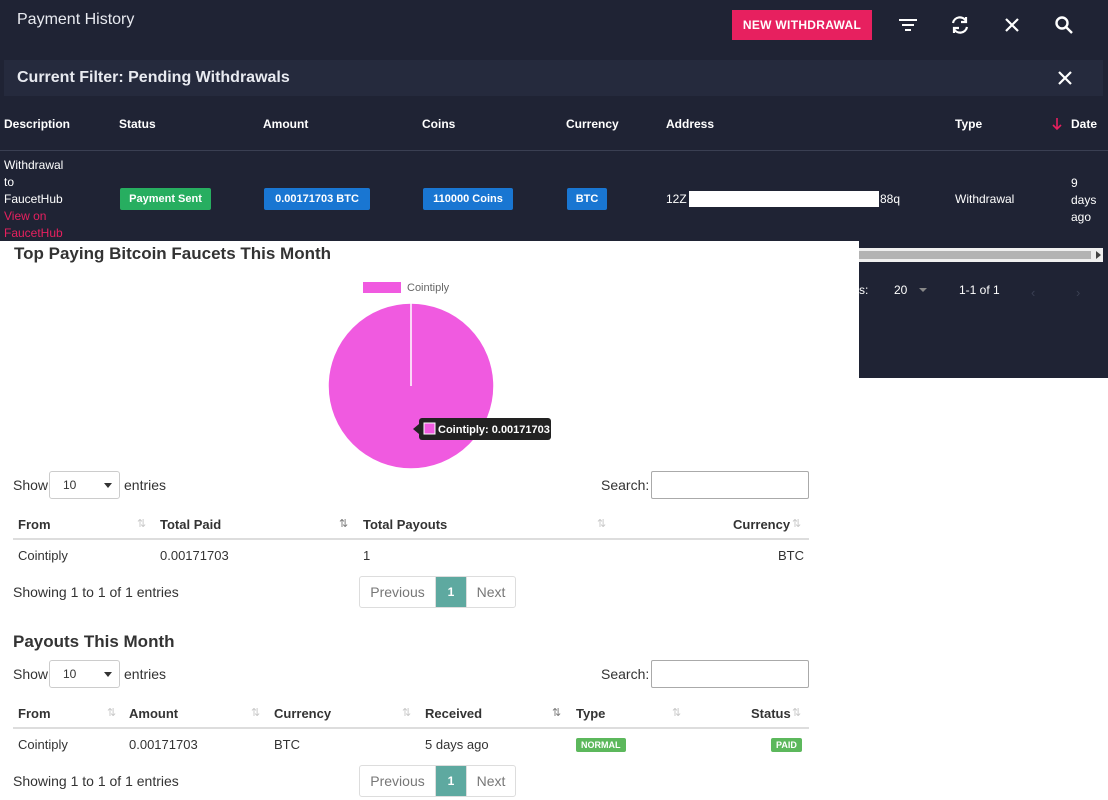  What do you see at coordinates (1065, 78) in the screenshot?
I see `clear-filter-close-icon` at bounding box center [1065, 78].